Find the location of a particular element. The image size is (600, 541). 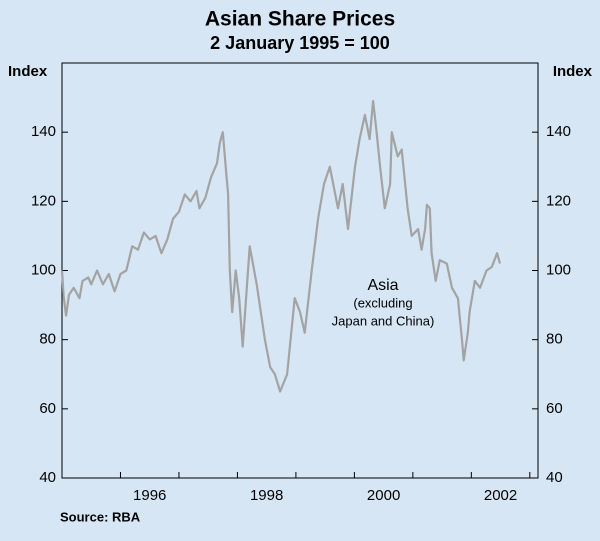

chart-title: Asian Share Prices is located at coordinates (300, 19).